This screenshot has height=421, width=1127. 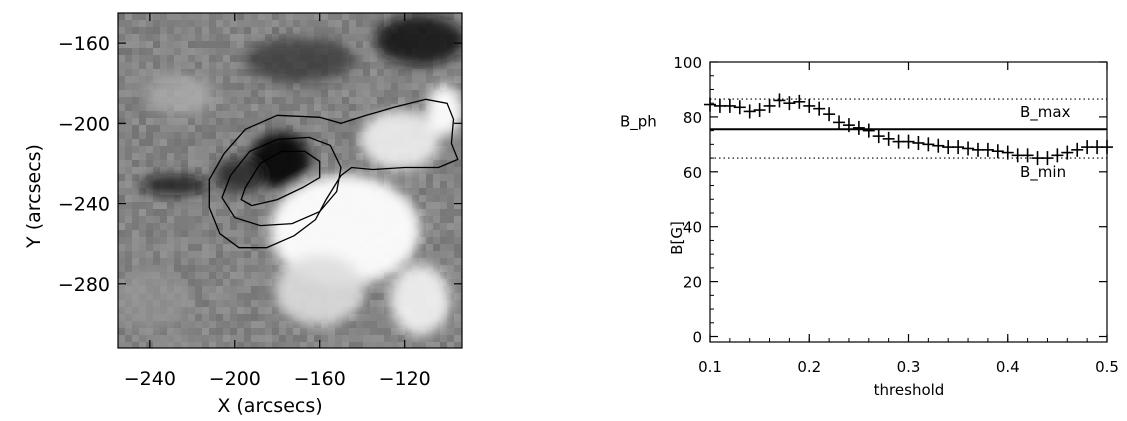 What do you see at coordinates (687, 63) in the screenshot?
I see `right-y-tick-label: 100` at bounding box center [687, 63].